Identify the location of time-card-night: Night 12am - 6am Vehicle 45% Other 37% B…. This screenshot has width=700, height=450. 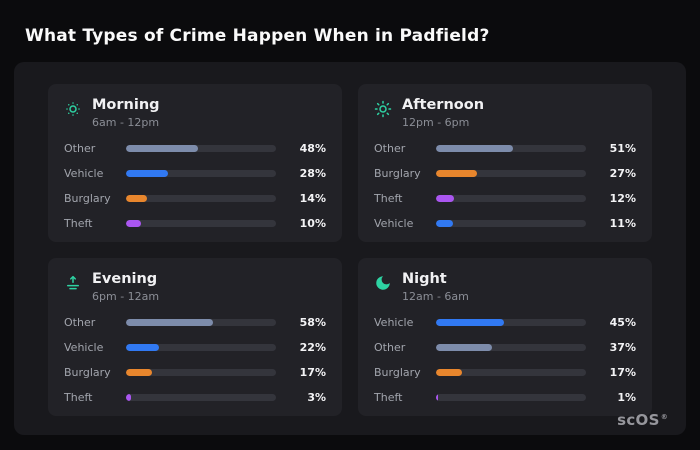
(505, 337).